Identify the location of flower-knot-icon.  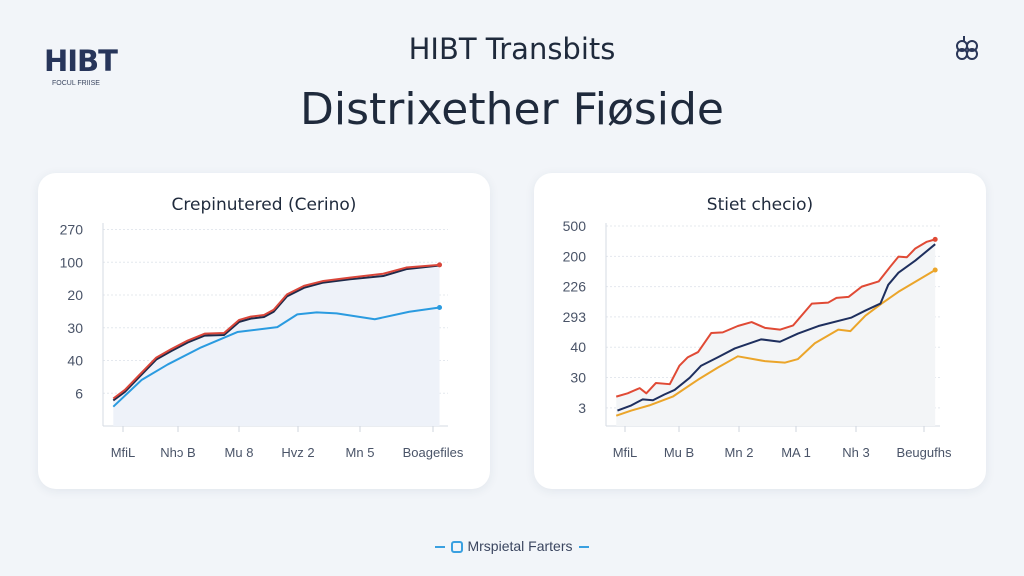
(967, 48).